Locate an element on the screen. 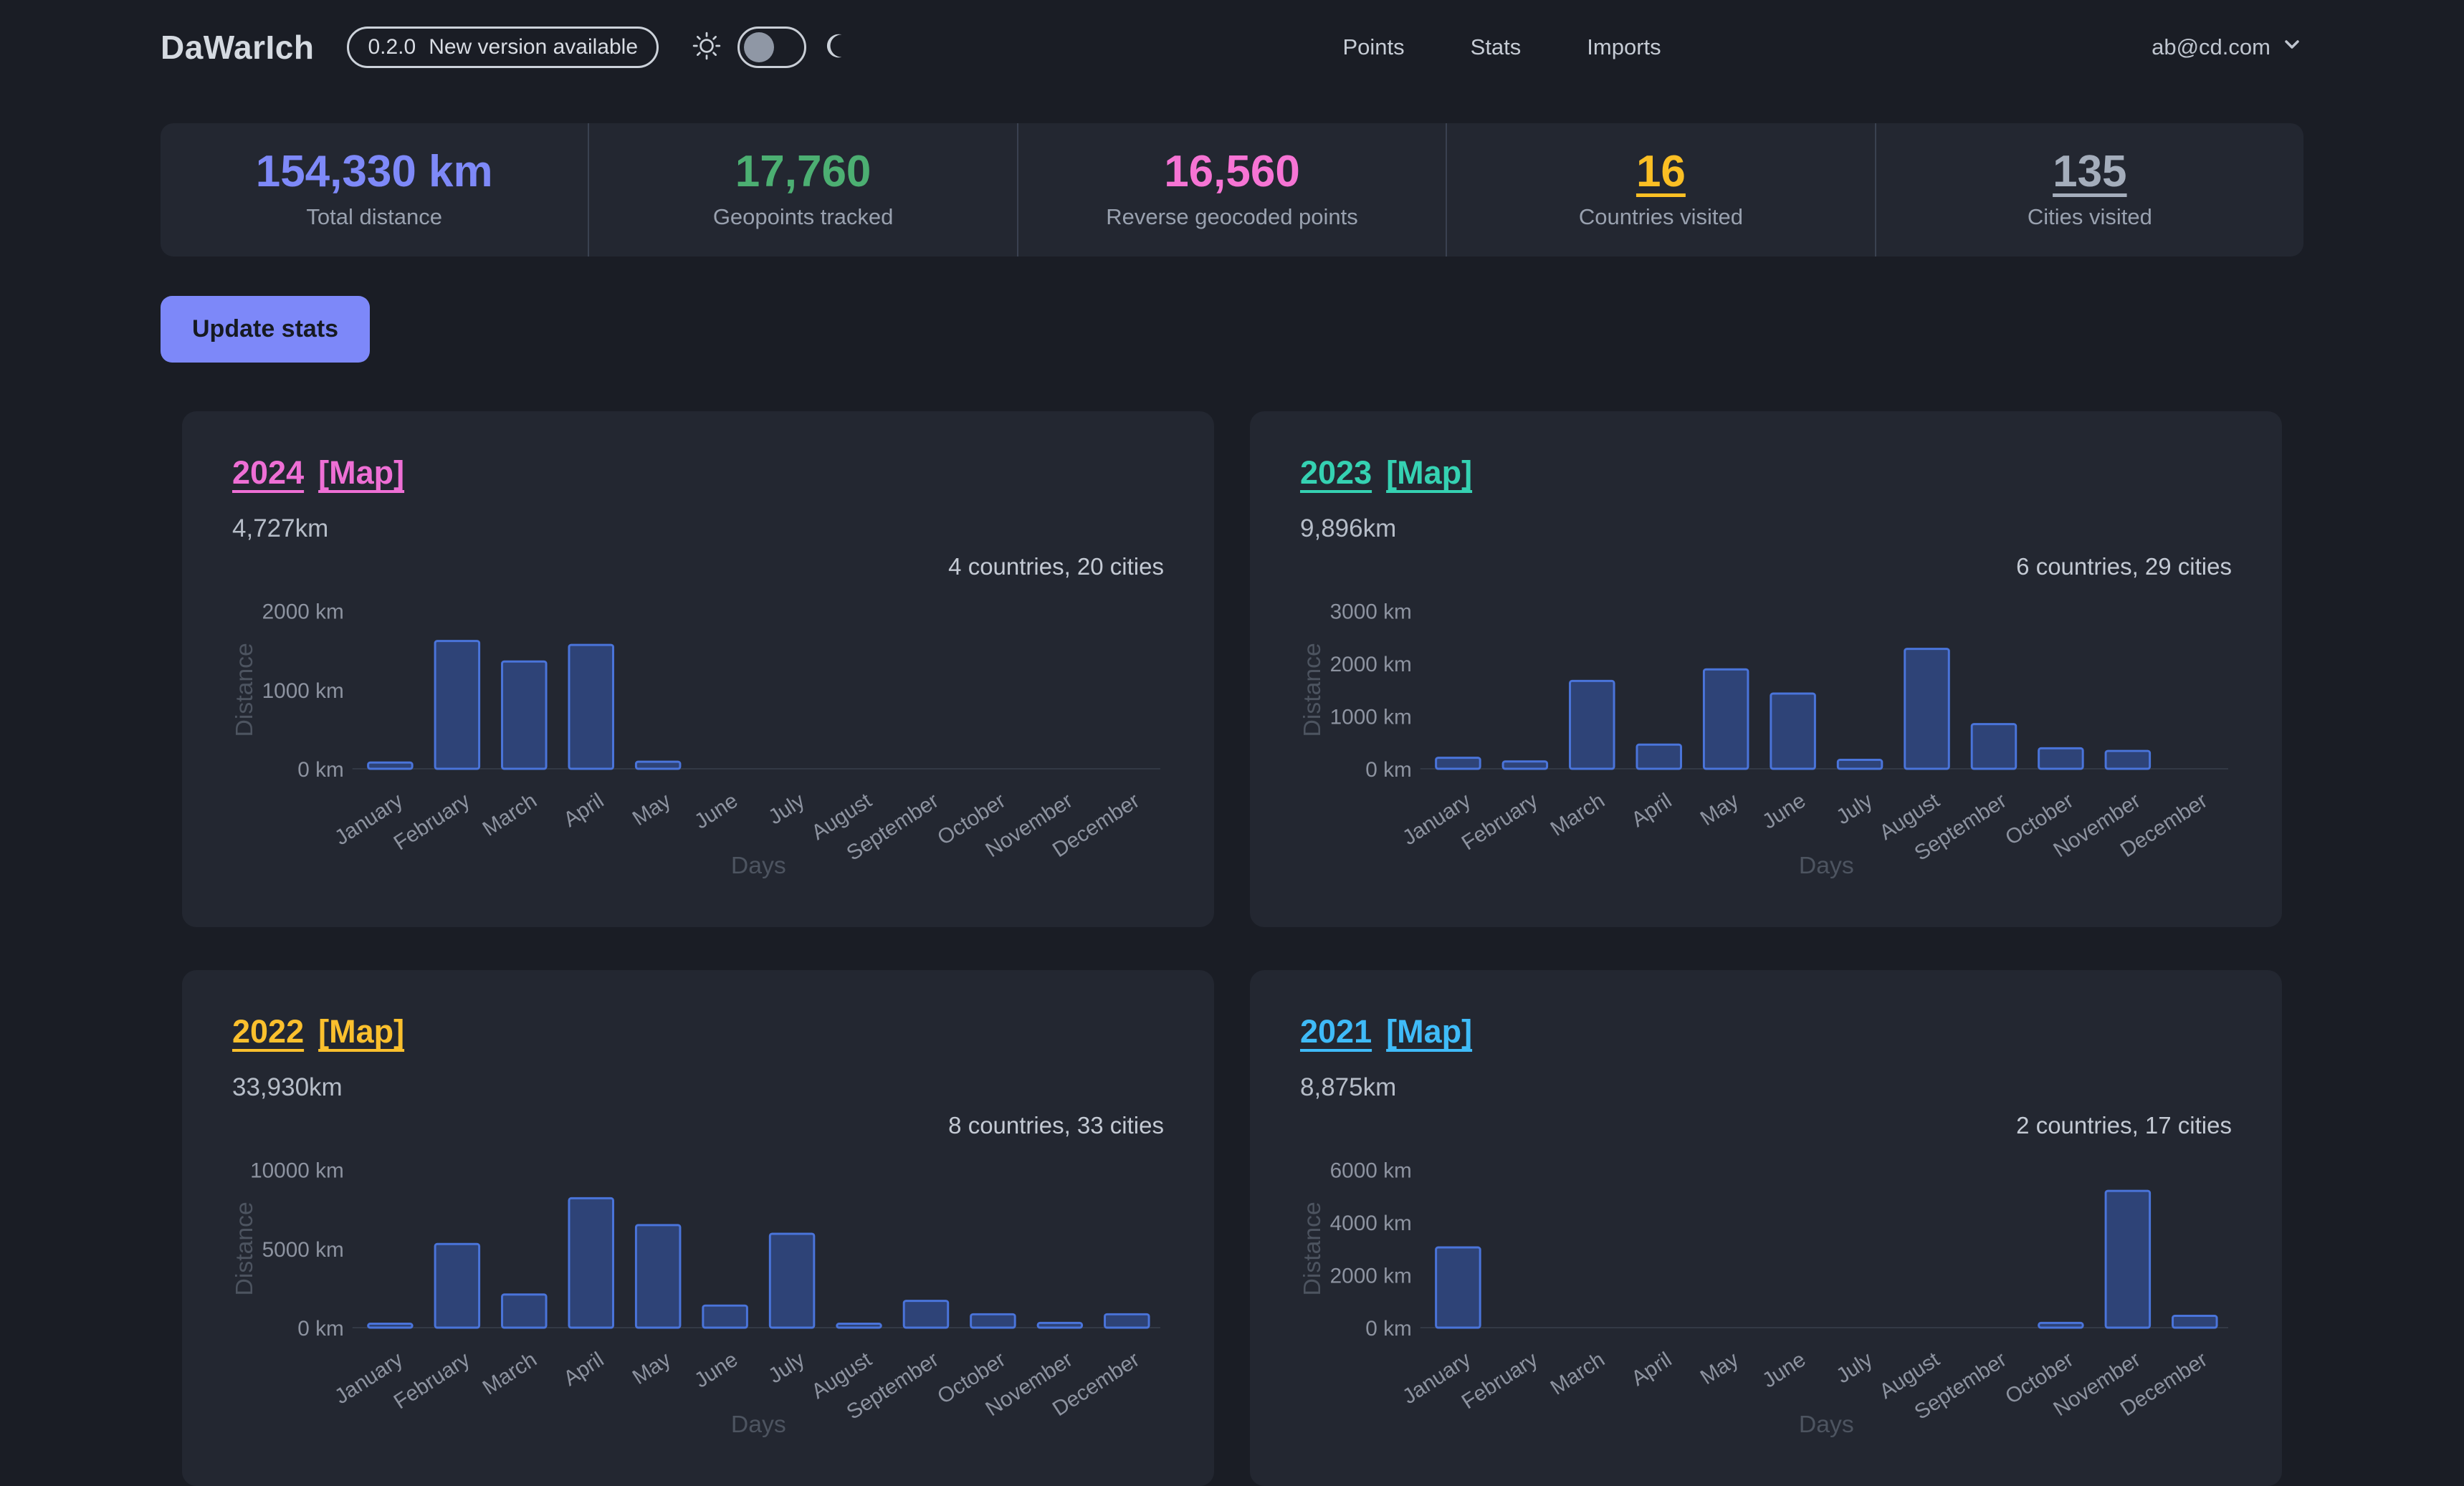 The width and height of the screenshot is (2464, 1486). stat-label: Cities visited is located at coordinates (2090, 216).